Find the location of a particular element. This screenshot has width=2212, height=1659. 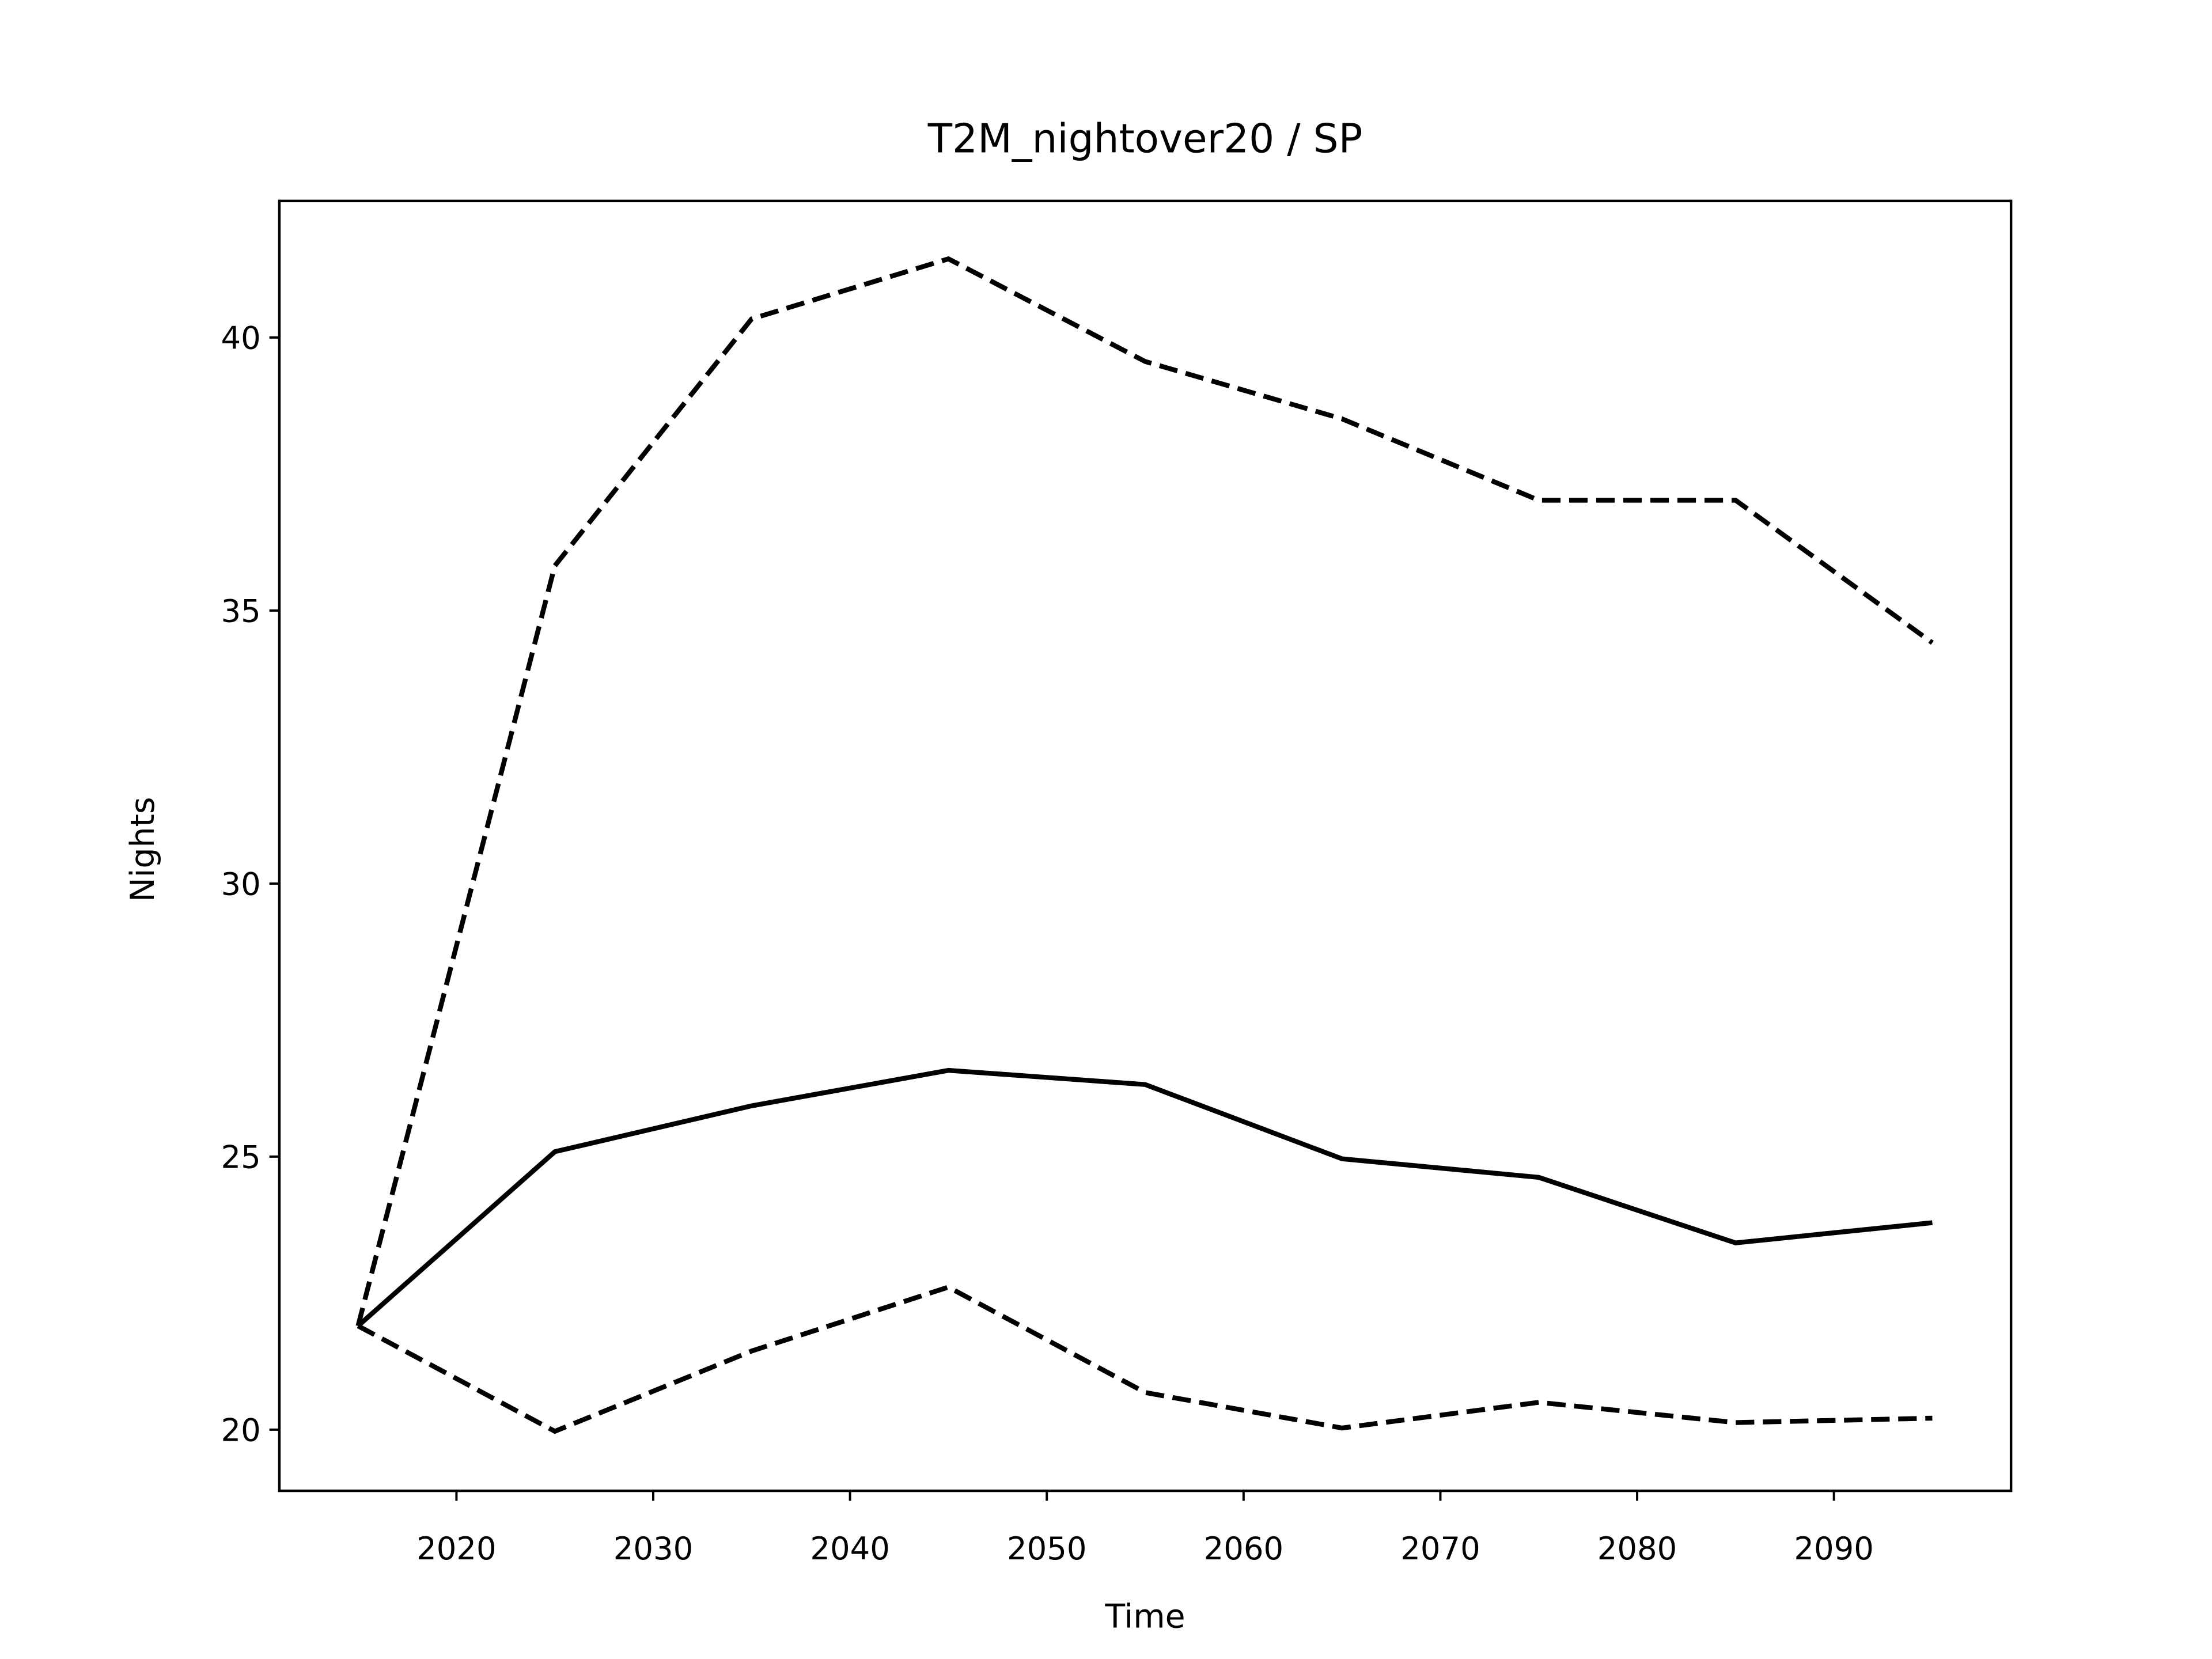

x-tick-label: 2090 is located at coordinates (1833, 1548).